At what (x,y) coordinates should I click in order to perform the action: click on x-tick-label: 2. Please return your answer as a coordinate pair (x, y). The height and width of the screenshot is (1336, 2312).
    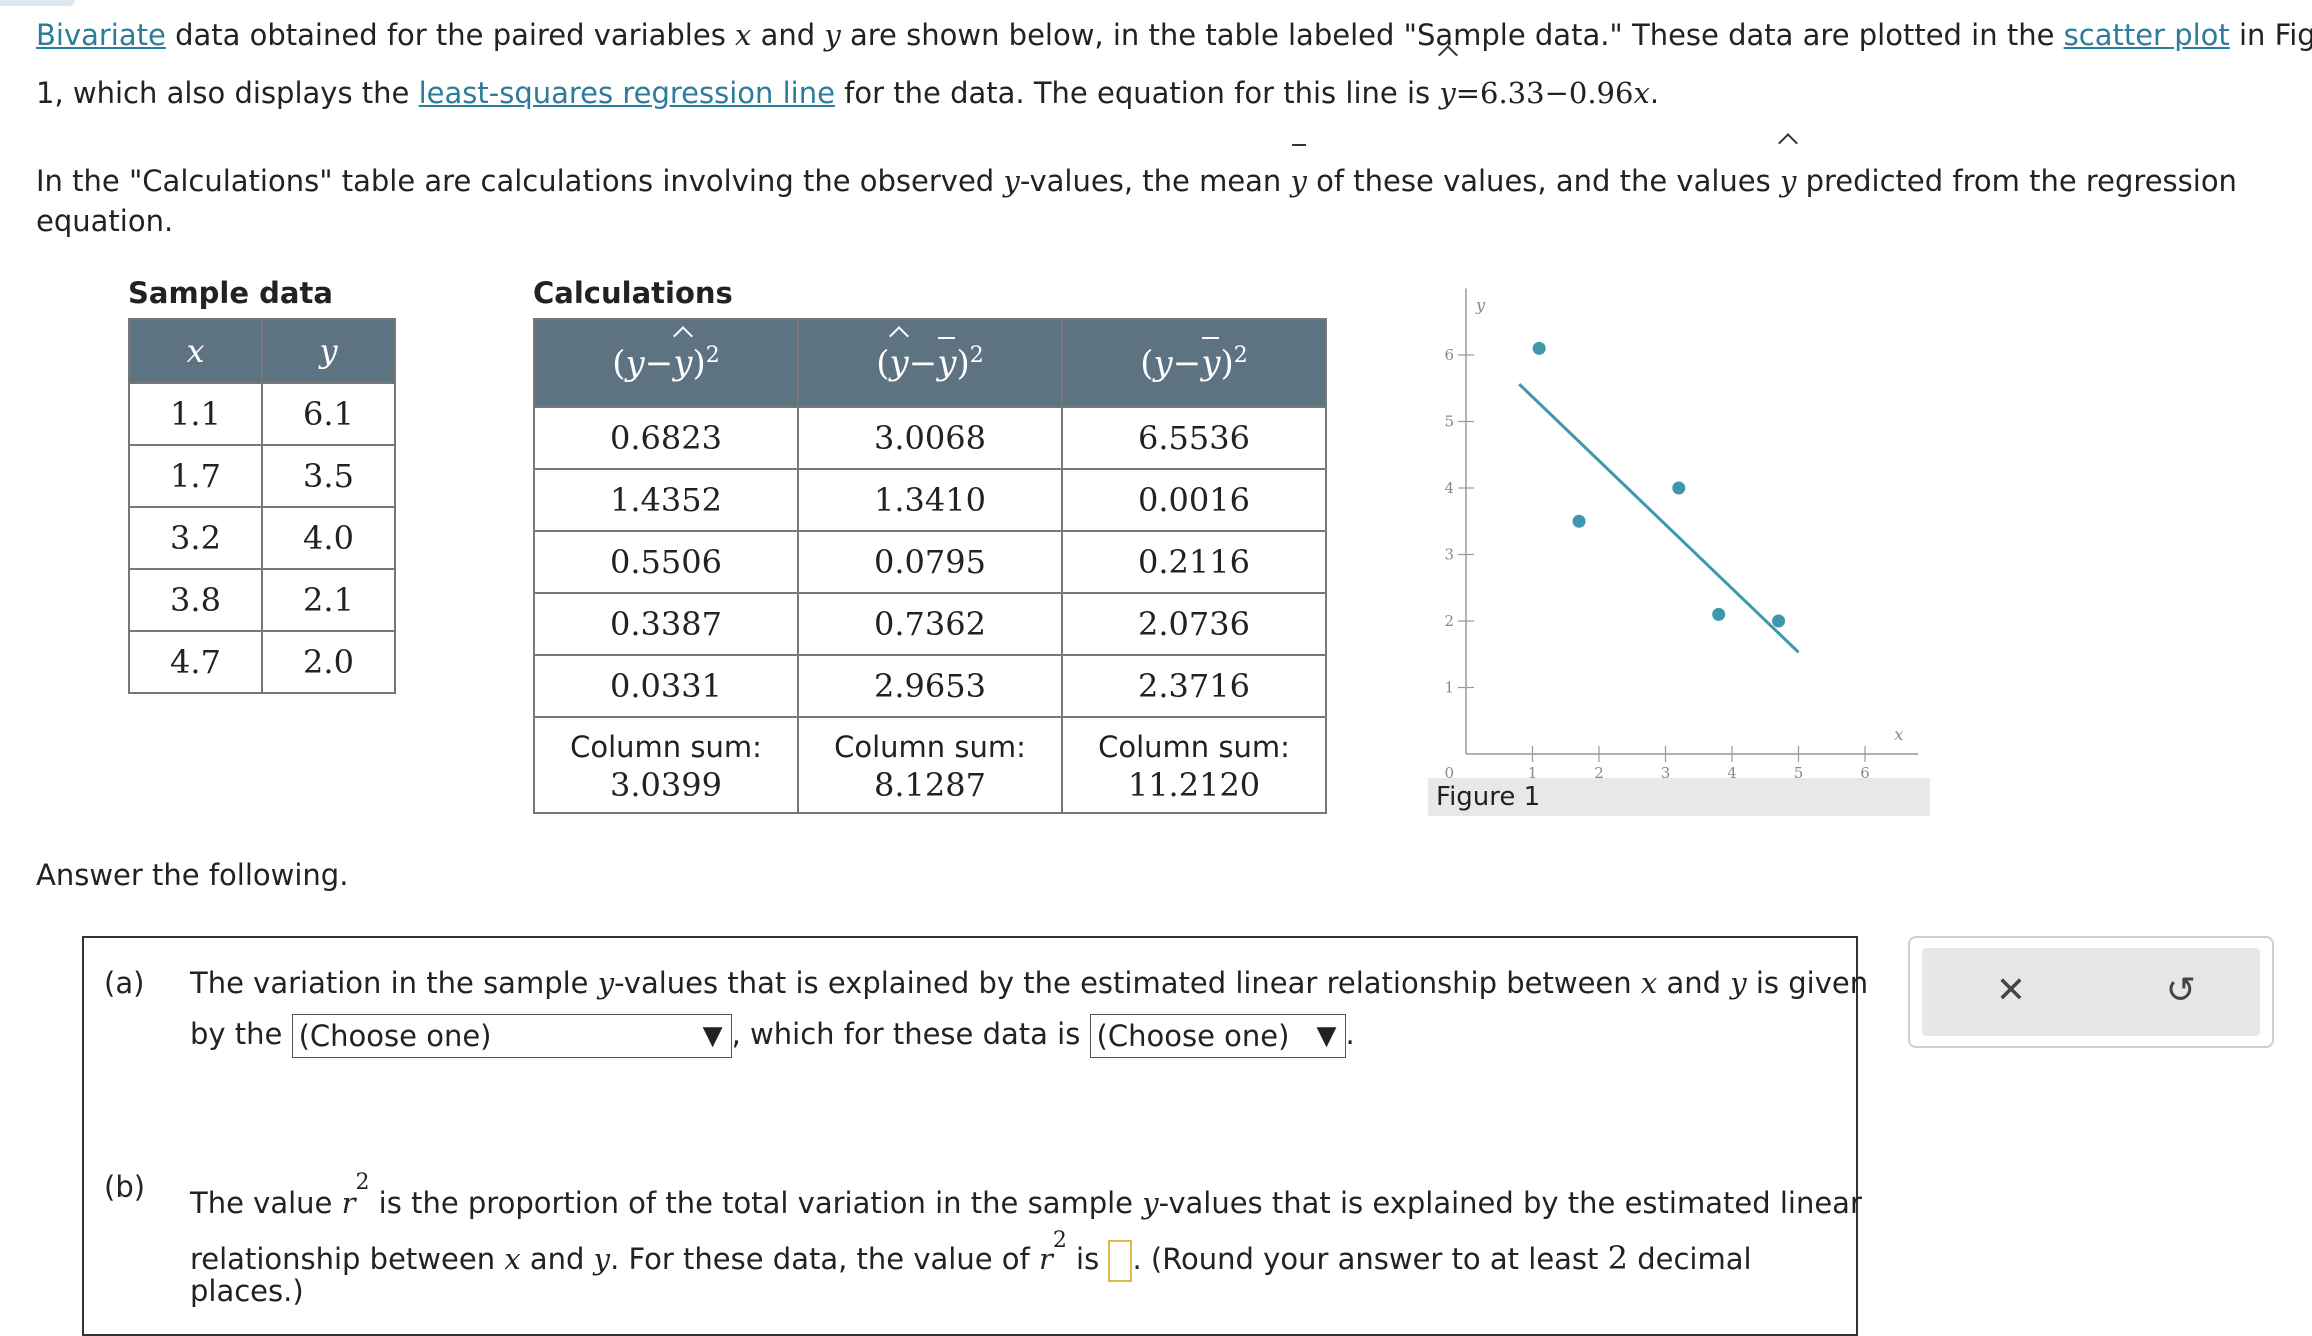
    Looking at the image, I should click on (1599, 771).